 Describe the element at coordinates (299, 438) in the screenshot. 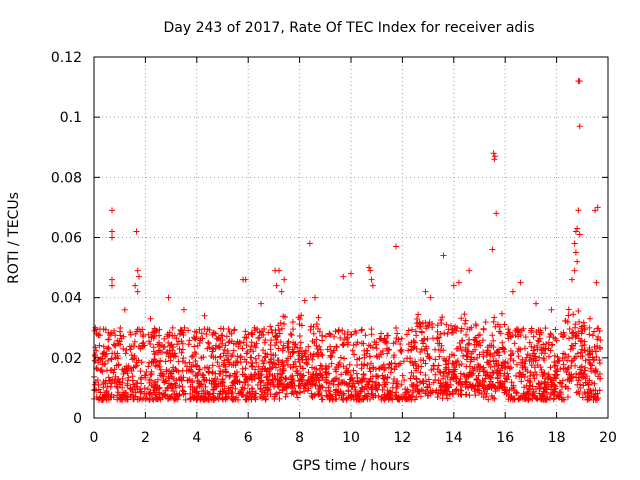

I see `x-tick-label: 8` at that location.